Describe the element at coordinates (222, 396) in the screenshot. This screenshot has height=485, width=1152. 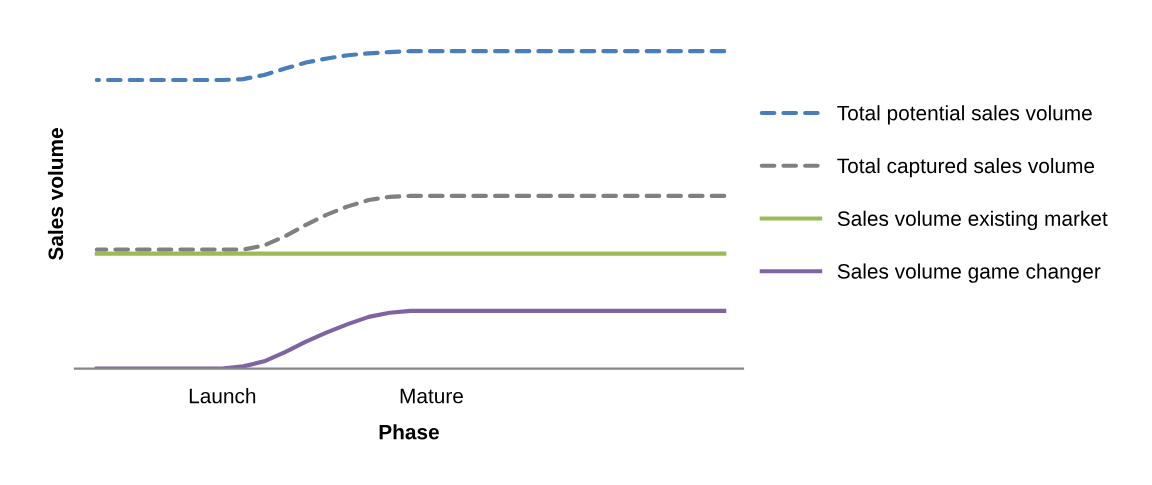
I see `x-tick-label: Launch` at that location.